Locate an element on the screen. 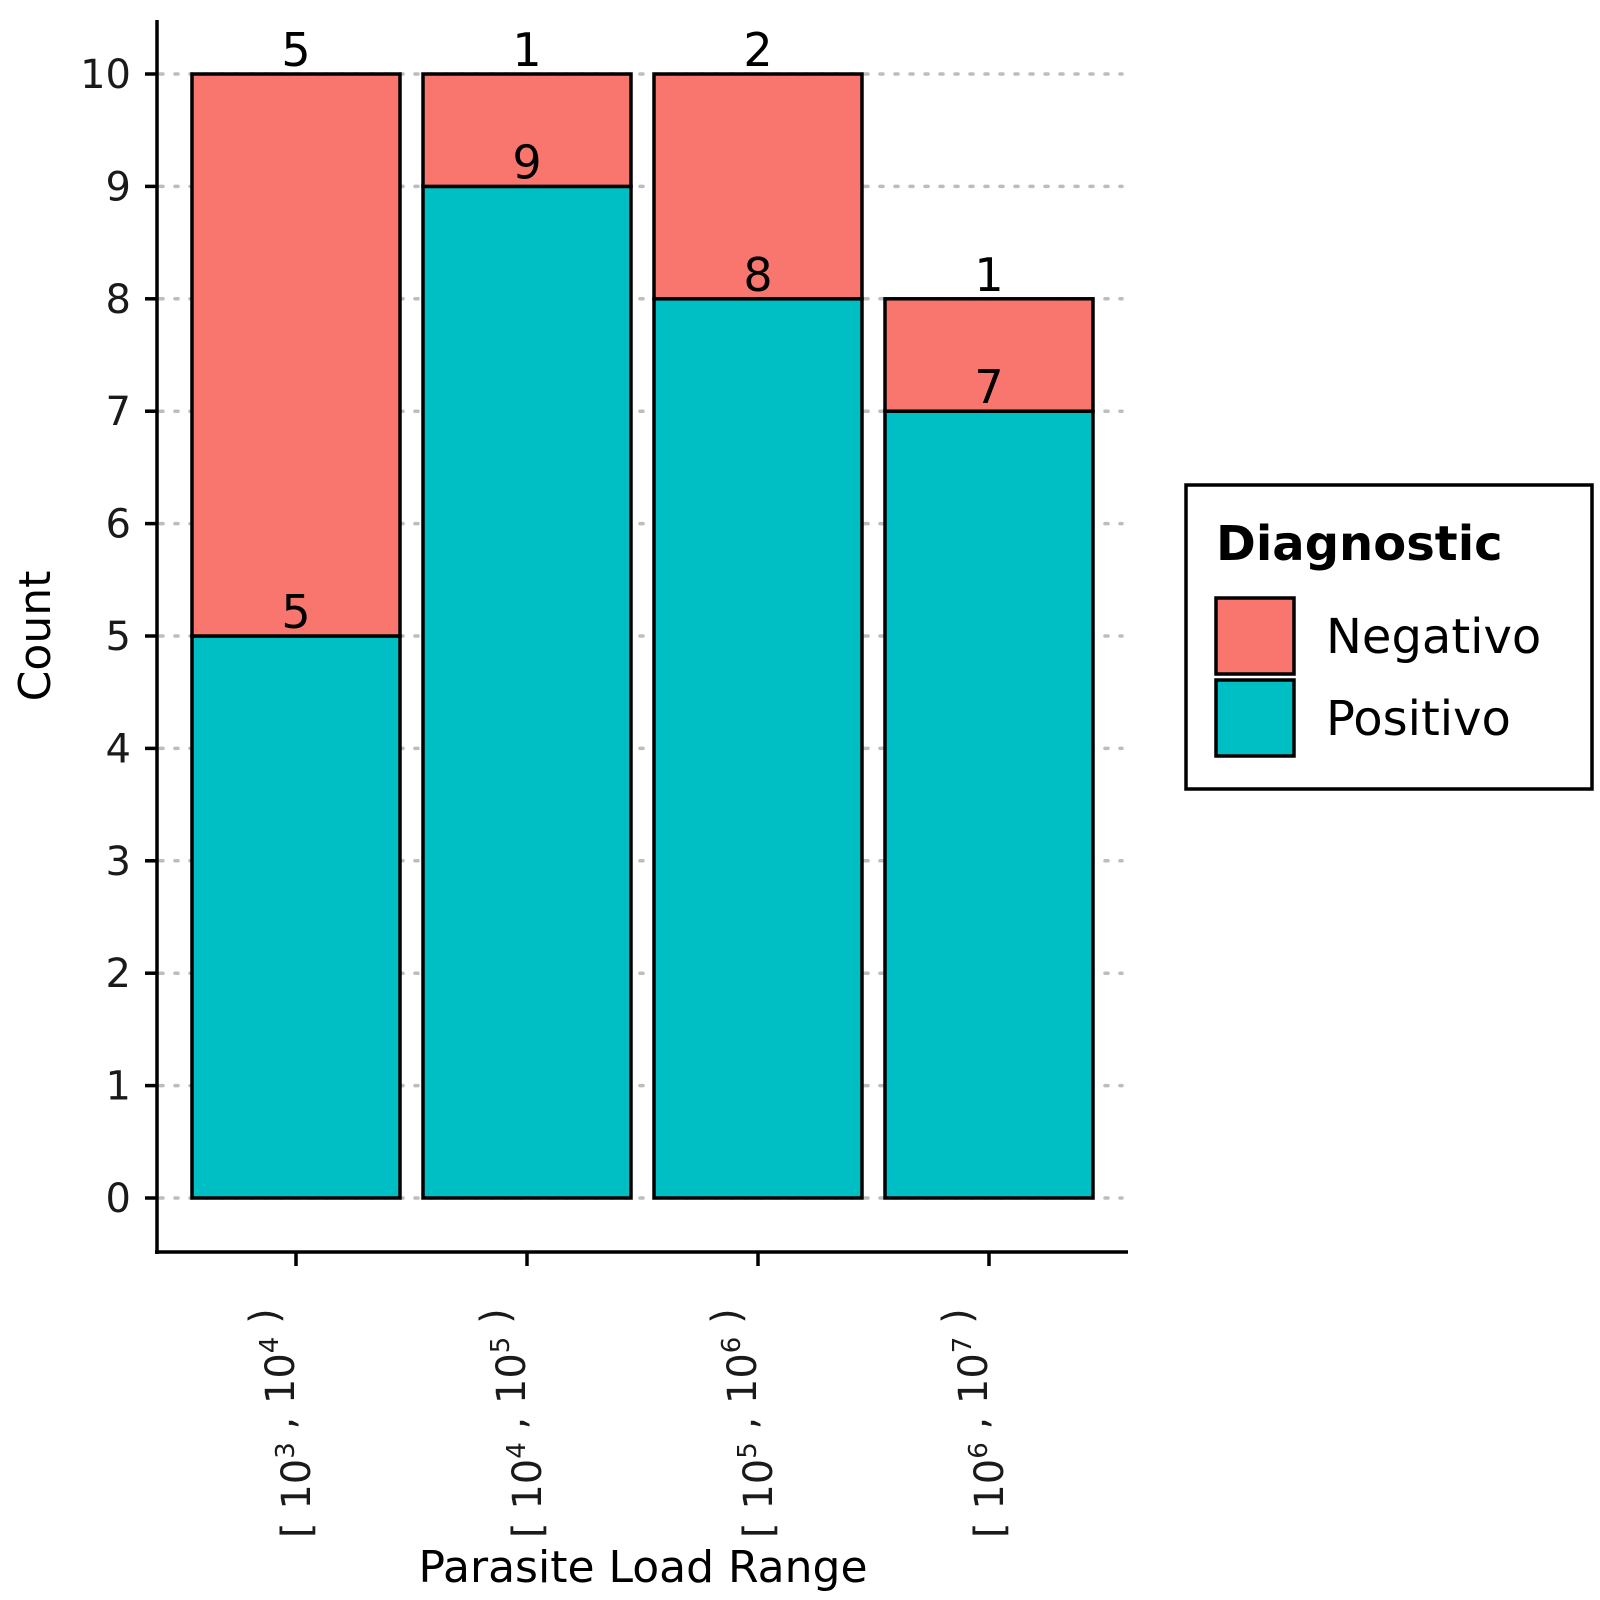  bar-value-label: 8 is located at coordinates (757, 275).